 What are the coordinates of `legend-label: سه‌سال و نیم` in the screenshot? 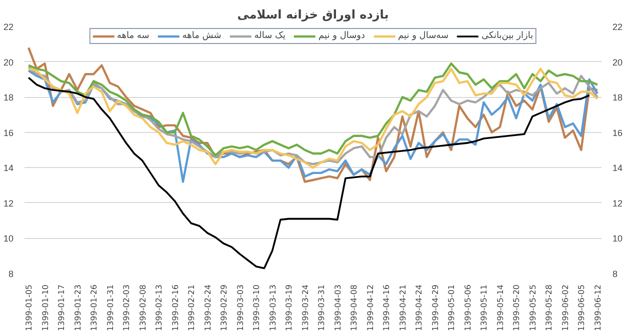 It's located at (423, 36).